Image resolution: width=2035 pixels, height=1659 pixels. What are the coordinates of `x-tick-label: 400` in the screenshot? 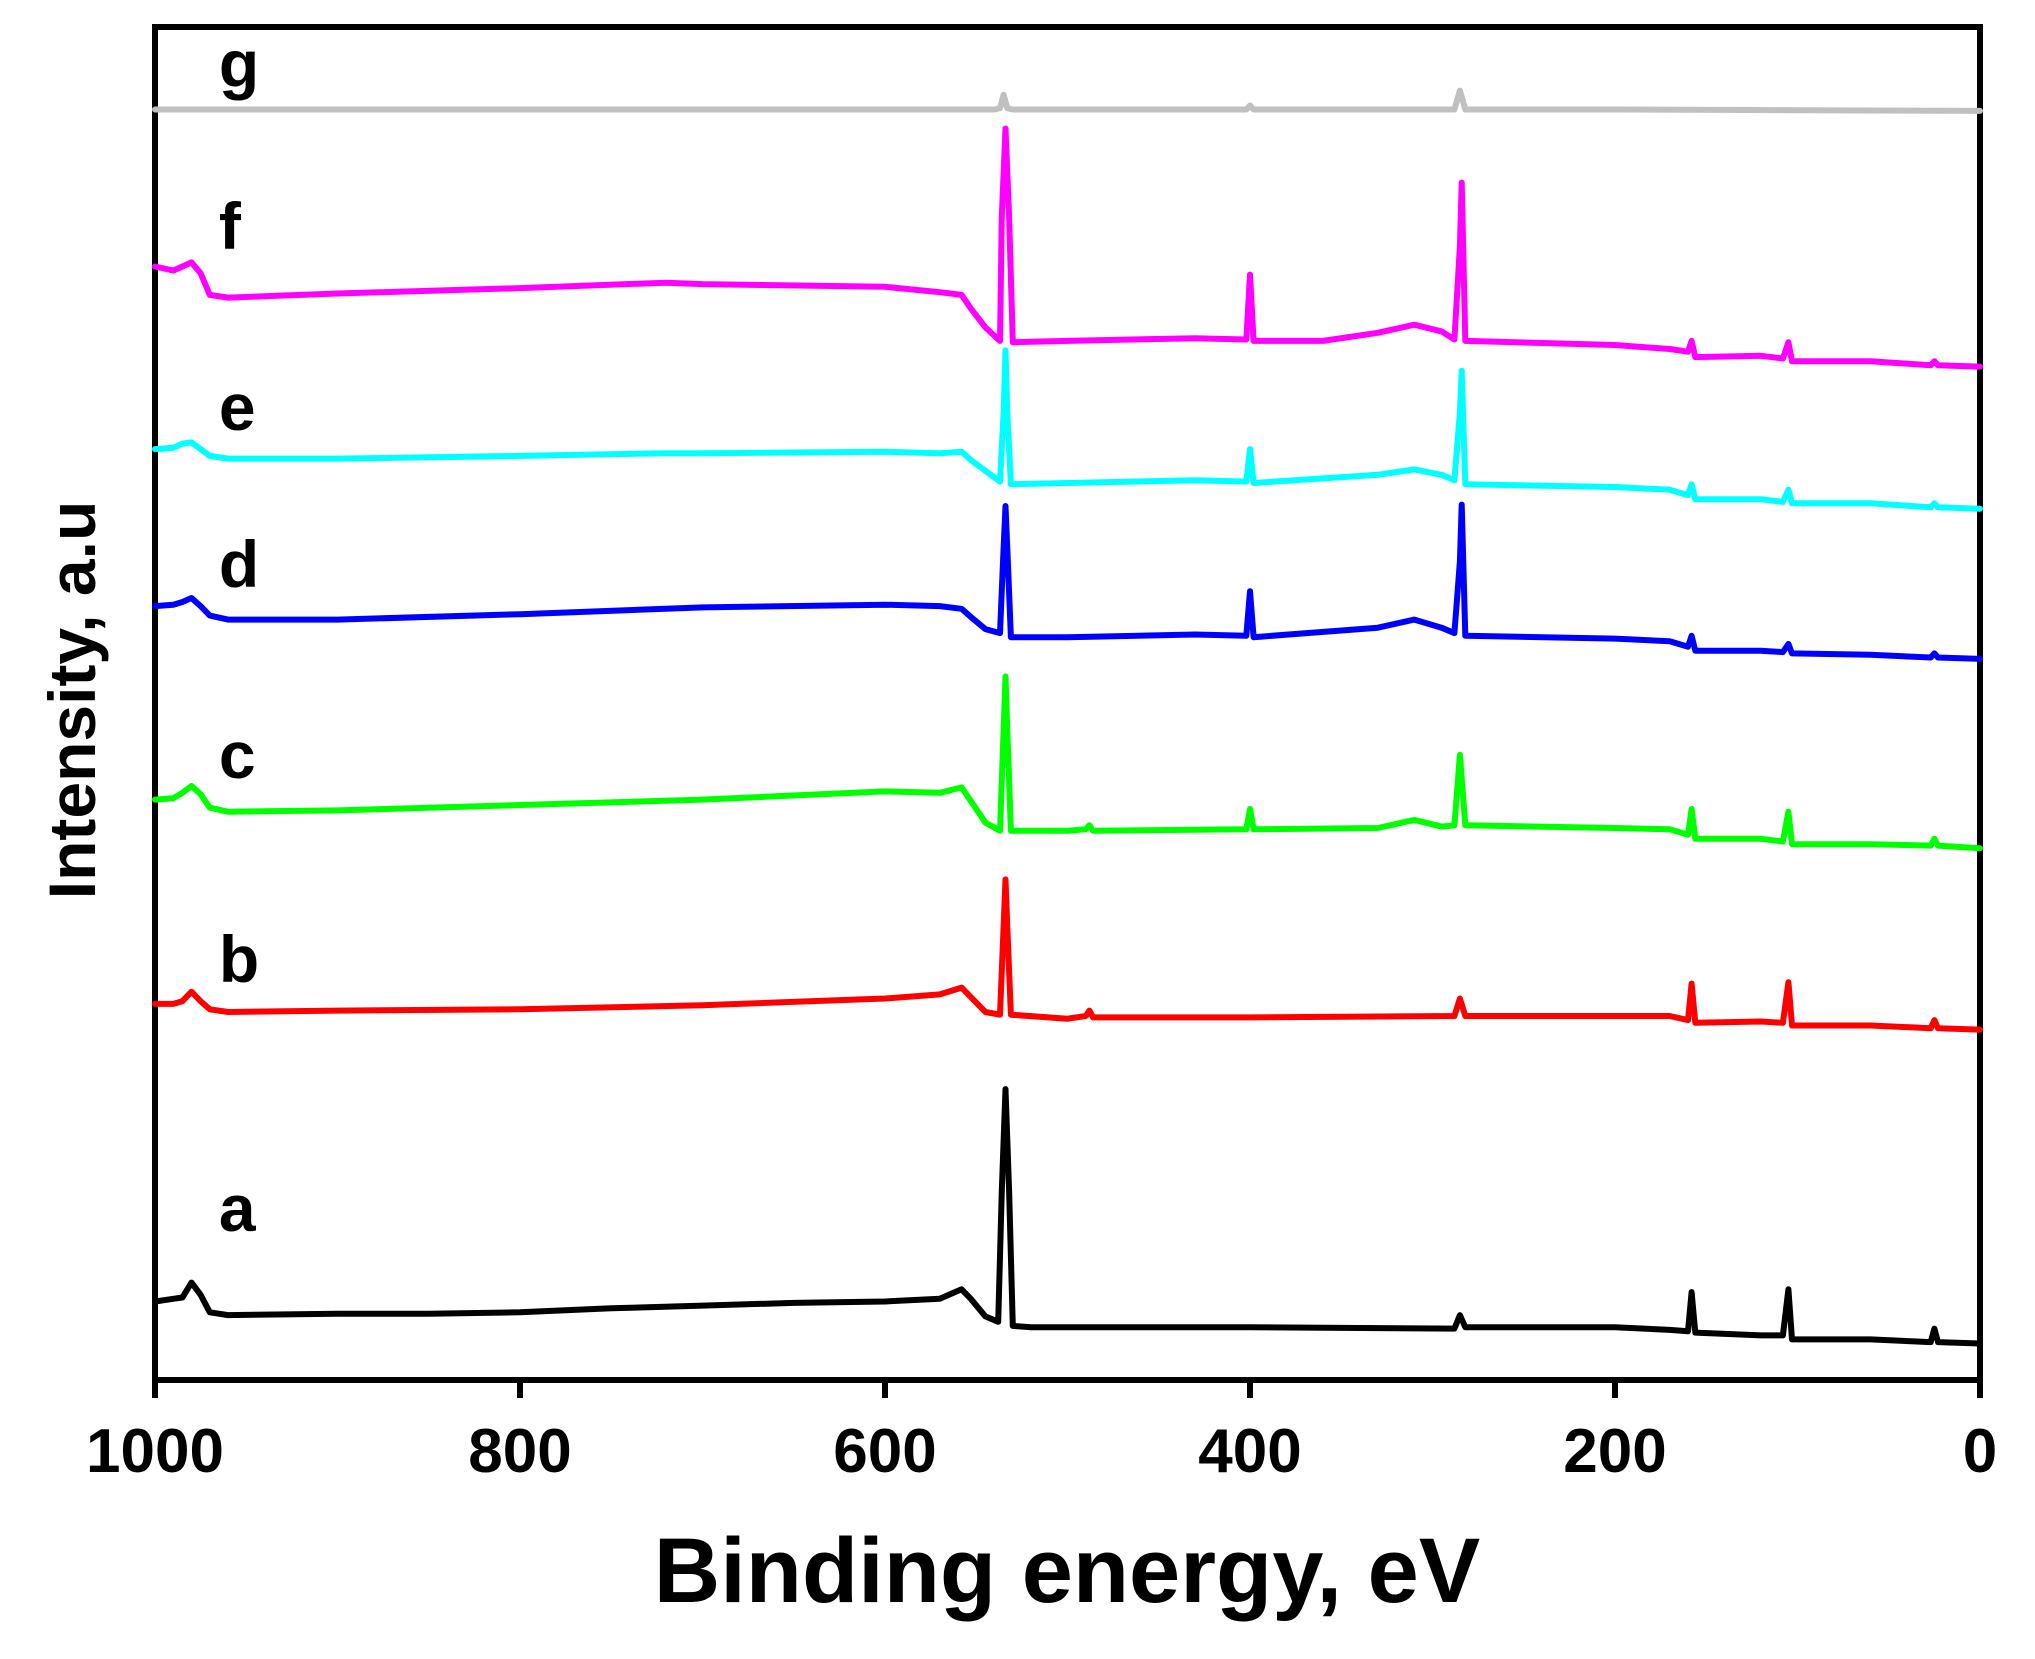 It's located at (1249, 1451).